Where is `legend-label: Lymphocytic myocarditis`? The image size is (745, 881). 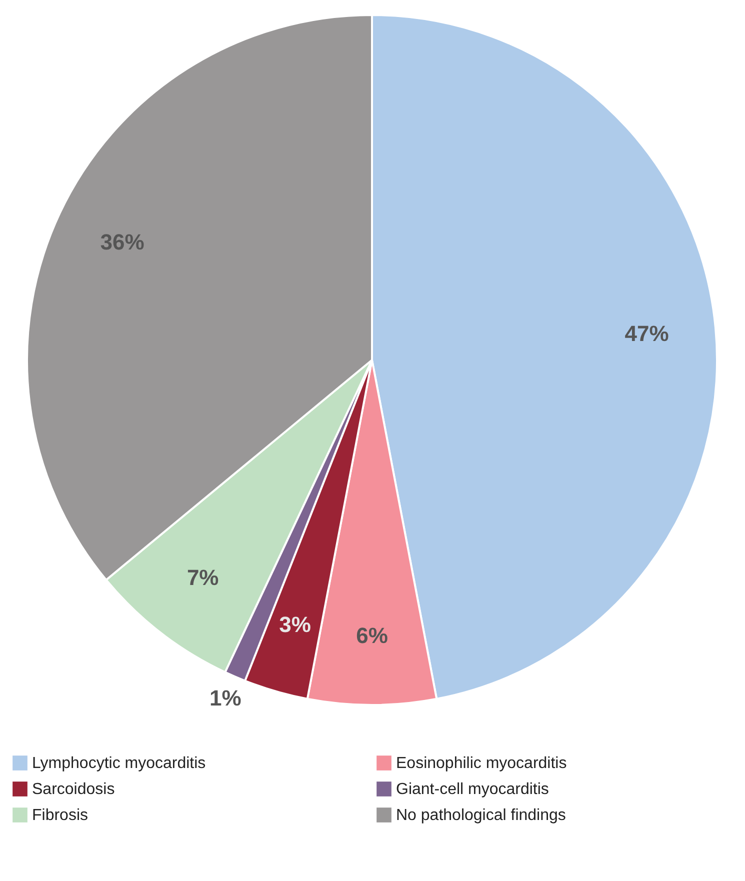
legend-label: Lymphocytic myocarditis is located at coordinates (119, 763).